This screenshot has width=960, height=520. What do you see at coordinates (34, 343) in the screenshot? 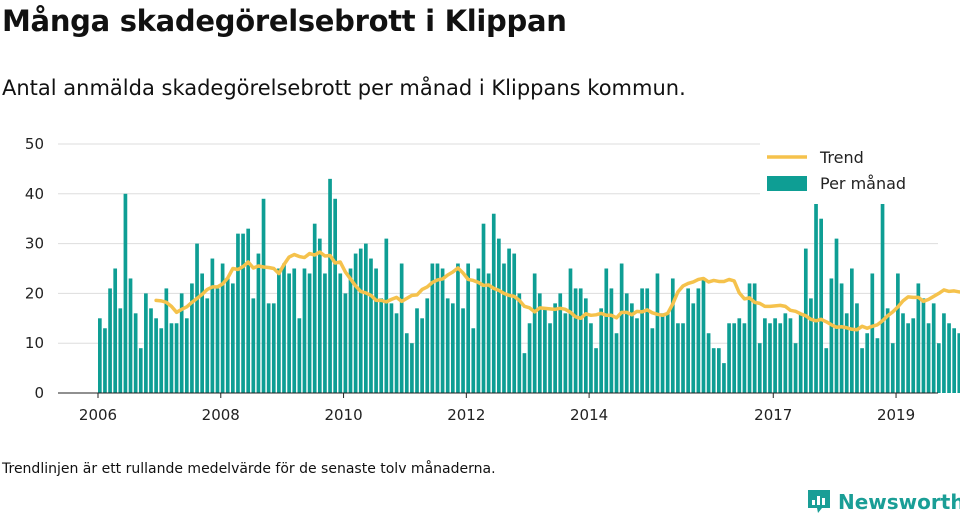
I see `y-tick-label: 10` at bounding box center [34, 343].